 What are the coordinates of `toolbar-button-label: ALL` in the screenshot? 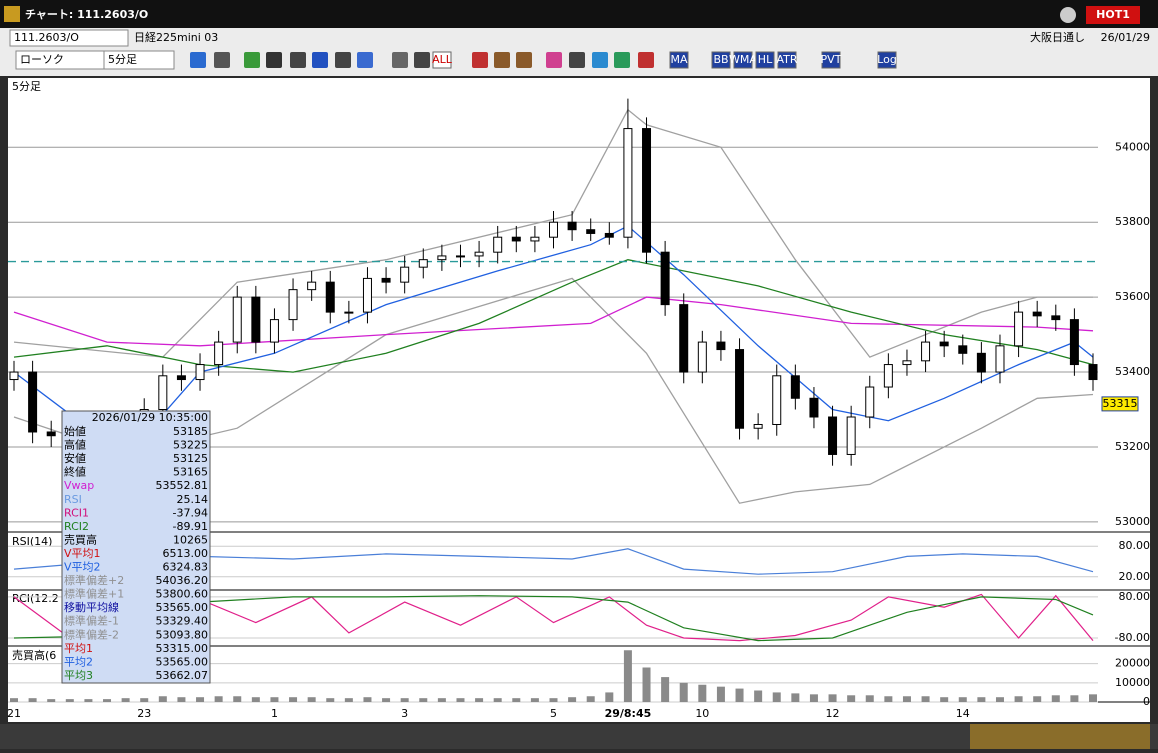 It's located at (442, 59).